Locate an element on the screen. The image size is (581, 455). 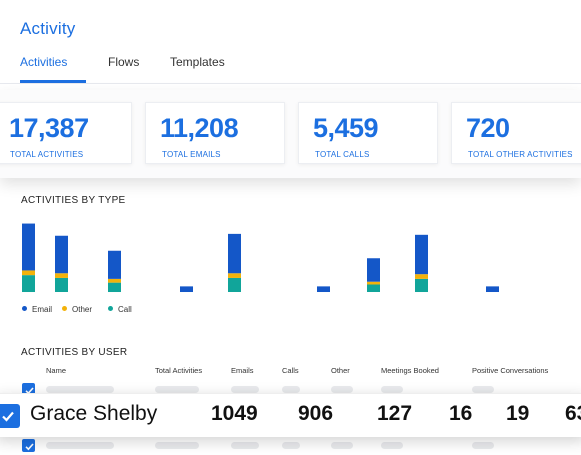
legend-item-call: Call is located at coordinates (120, 309).